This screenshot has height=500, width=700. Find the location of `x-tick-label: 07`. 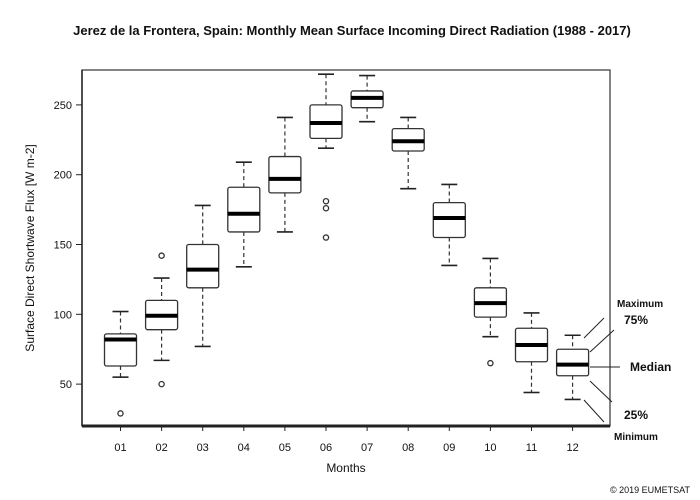

x-tick-label: 07 is located at coordinates (367, 448).